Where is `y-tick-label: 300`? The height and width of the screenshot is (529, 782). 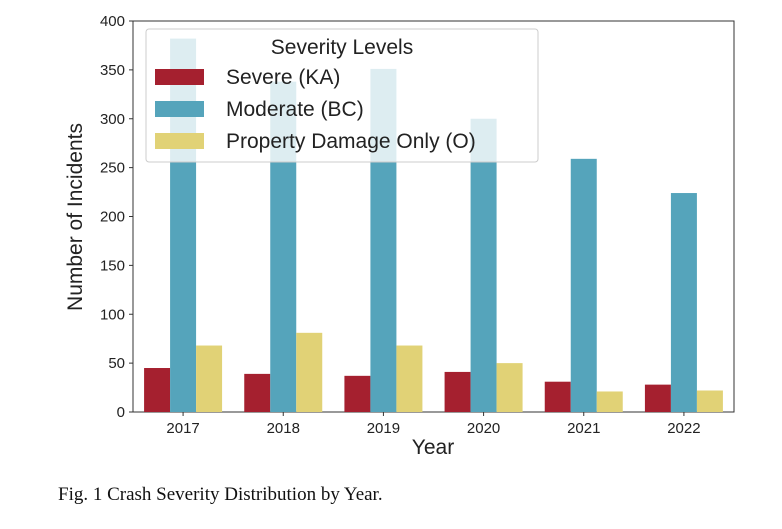
y-tick-label: 300 is located at coordinates (112, 119).